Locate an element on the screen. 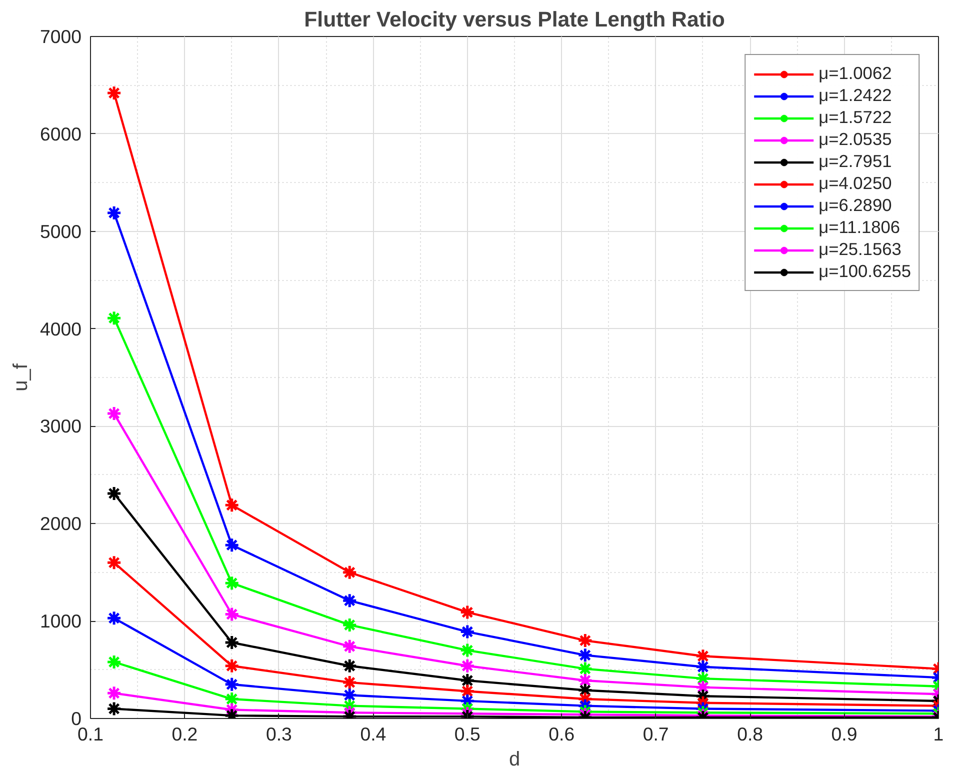  legend-label: μ=100.6255 is located at coordinates (864, 271).